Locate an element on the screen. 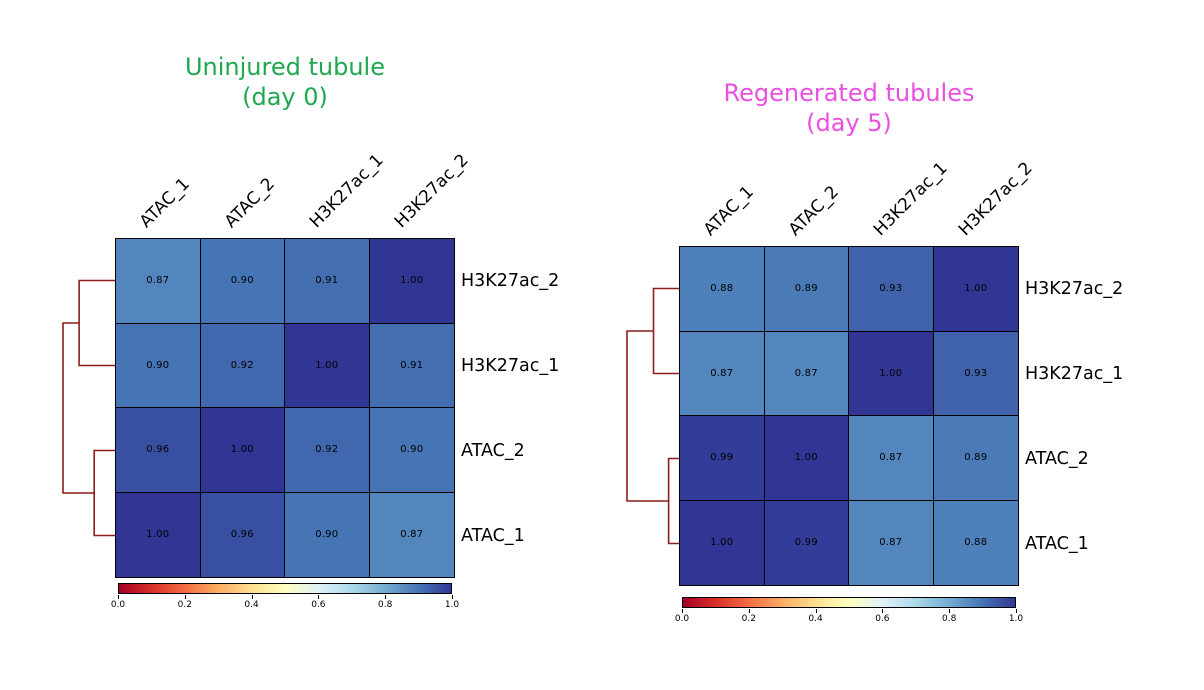 This screenshot has width=1204, height=690. column-label: H3K27ac_1 is located at coordinates (910, 199).